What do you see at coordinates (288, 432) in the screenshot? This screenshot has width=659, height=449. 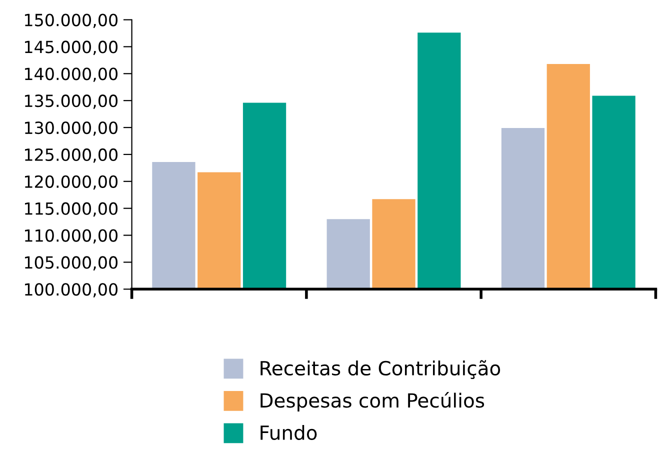 I see `legend-label: Fundo` at bounding box center [288, 432].